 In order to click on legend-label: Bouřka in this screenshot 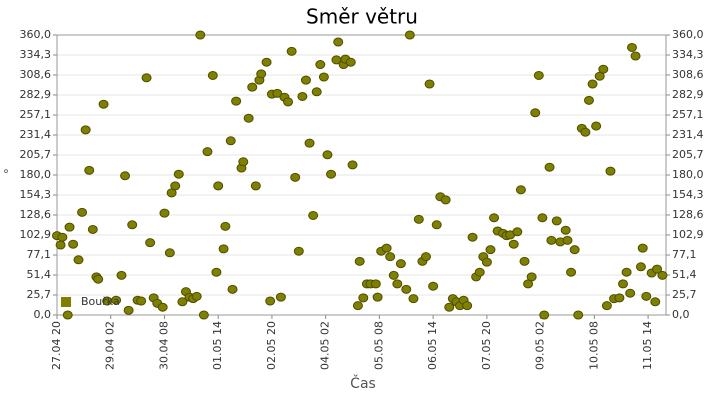, I will do `click(100, 301)`.